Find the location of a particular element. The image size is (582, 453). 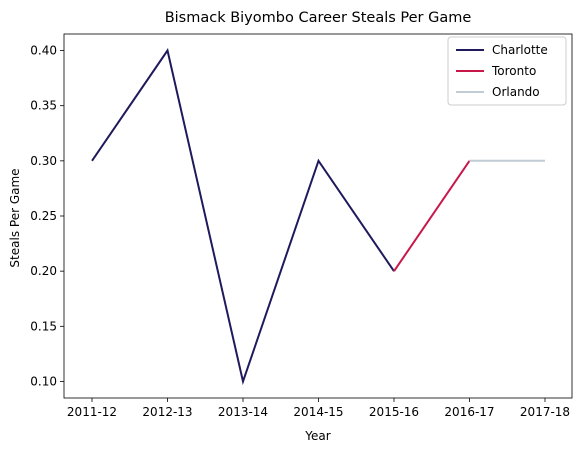

y-tick-label: 0.35 is located at coordinates (43, 106).